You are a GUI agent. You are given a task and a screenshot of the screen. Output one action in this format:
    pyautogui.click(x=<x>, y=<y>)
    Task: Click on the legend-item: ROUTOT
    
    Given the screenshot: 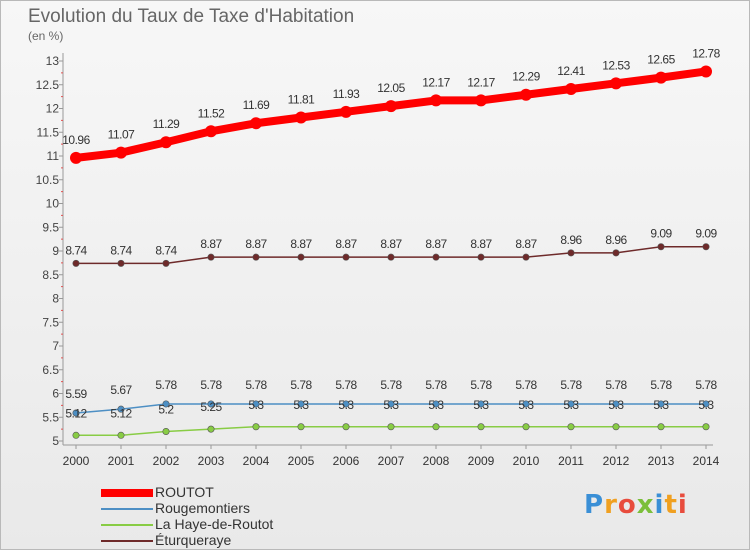 What is the action you would take?
    pyautogui.click(x=231, y=492)
    